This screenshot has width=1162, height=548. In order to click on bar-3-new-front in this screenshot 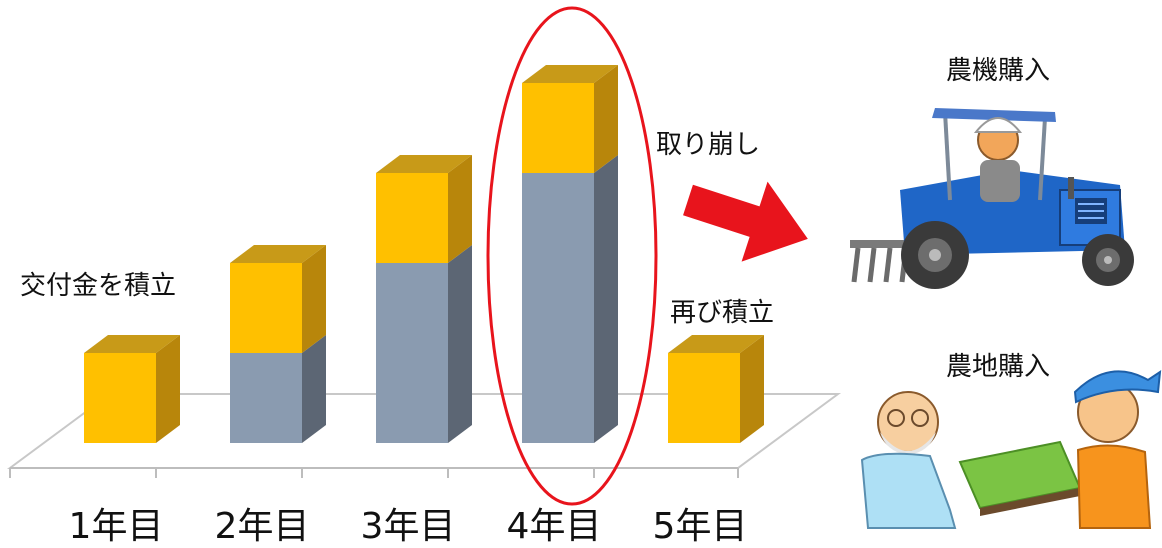, I will do `click(412, 218)`.